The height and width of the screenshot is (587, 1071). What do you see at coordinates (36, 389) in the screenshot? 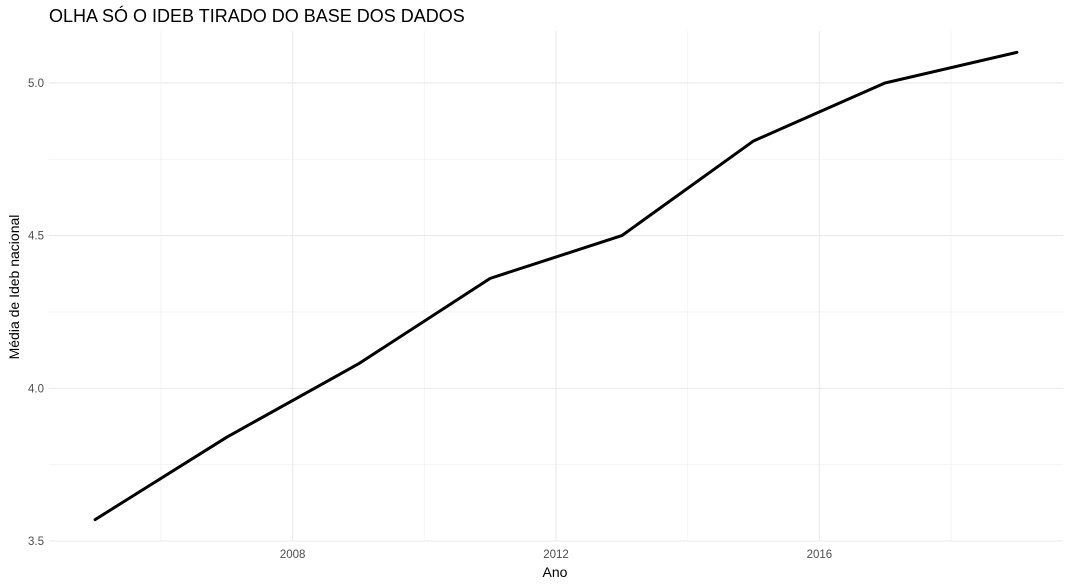
I see `y-tick-label: 4.0` at bounding box center [36, 389].